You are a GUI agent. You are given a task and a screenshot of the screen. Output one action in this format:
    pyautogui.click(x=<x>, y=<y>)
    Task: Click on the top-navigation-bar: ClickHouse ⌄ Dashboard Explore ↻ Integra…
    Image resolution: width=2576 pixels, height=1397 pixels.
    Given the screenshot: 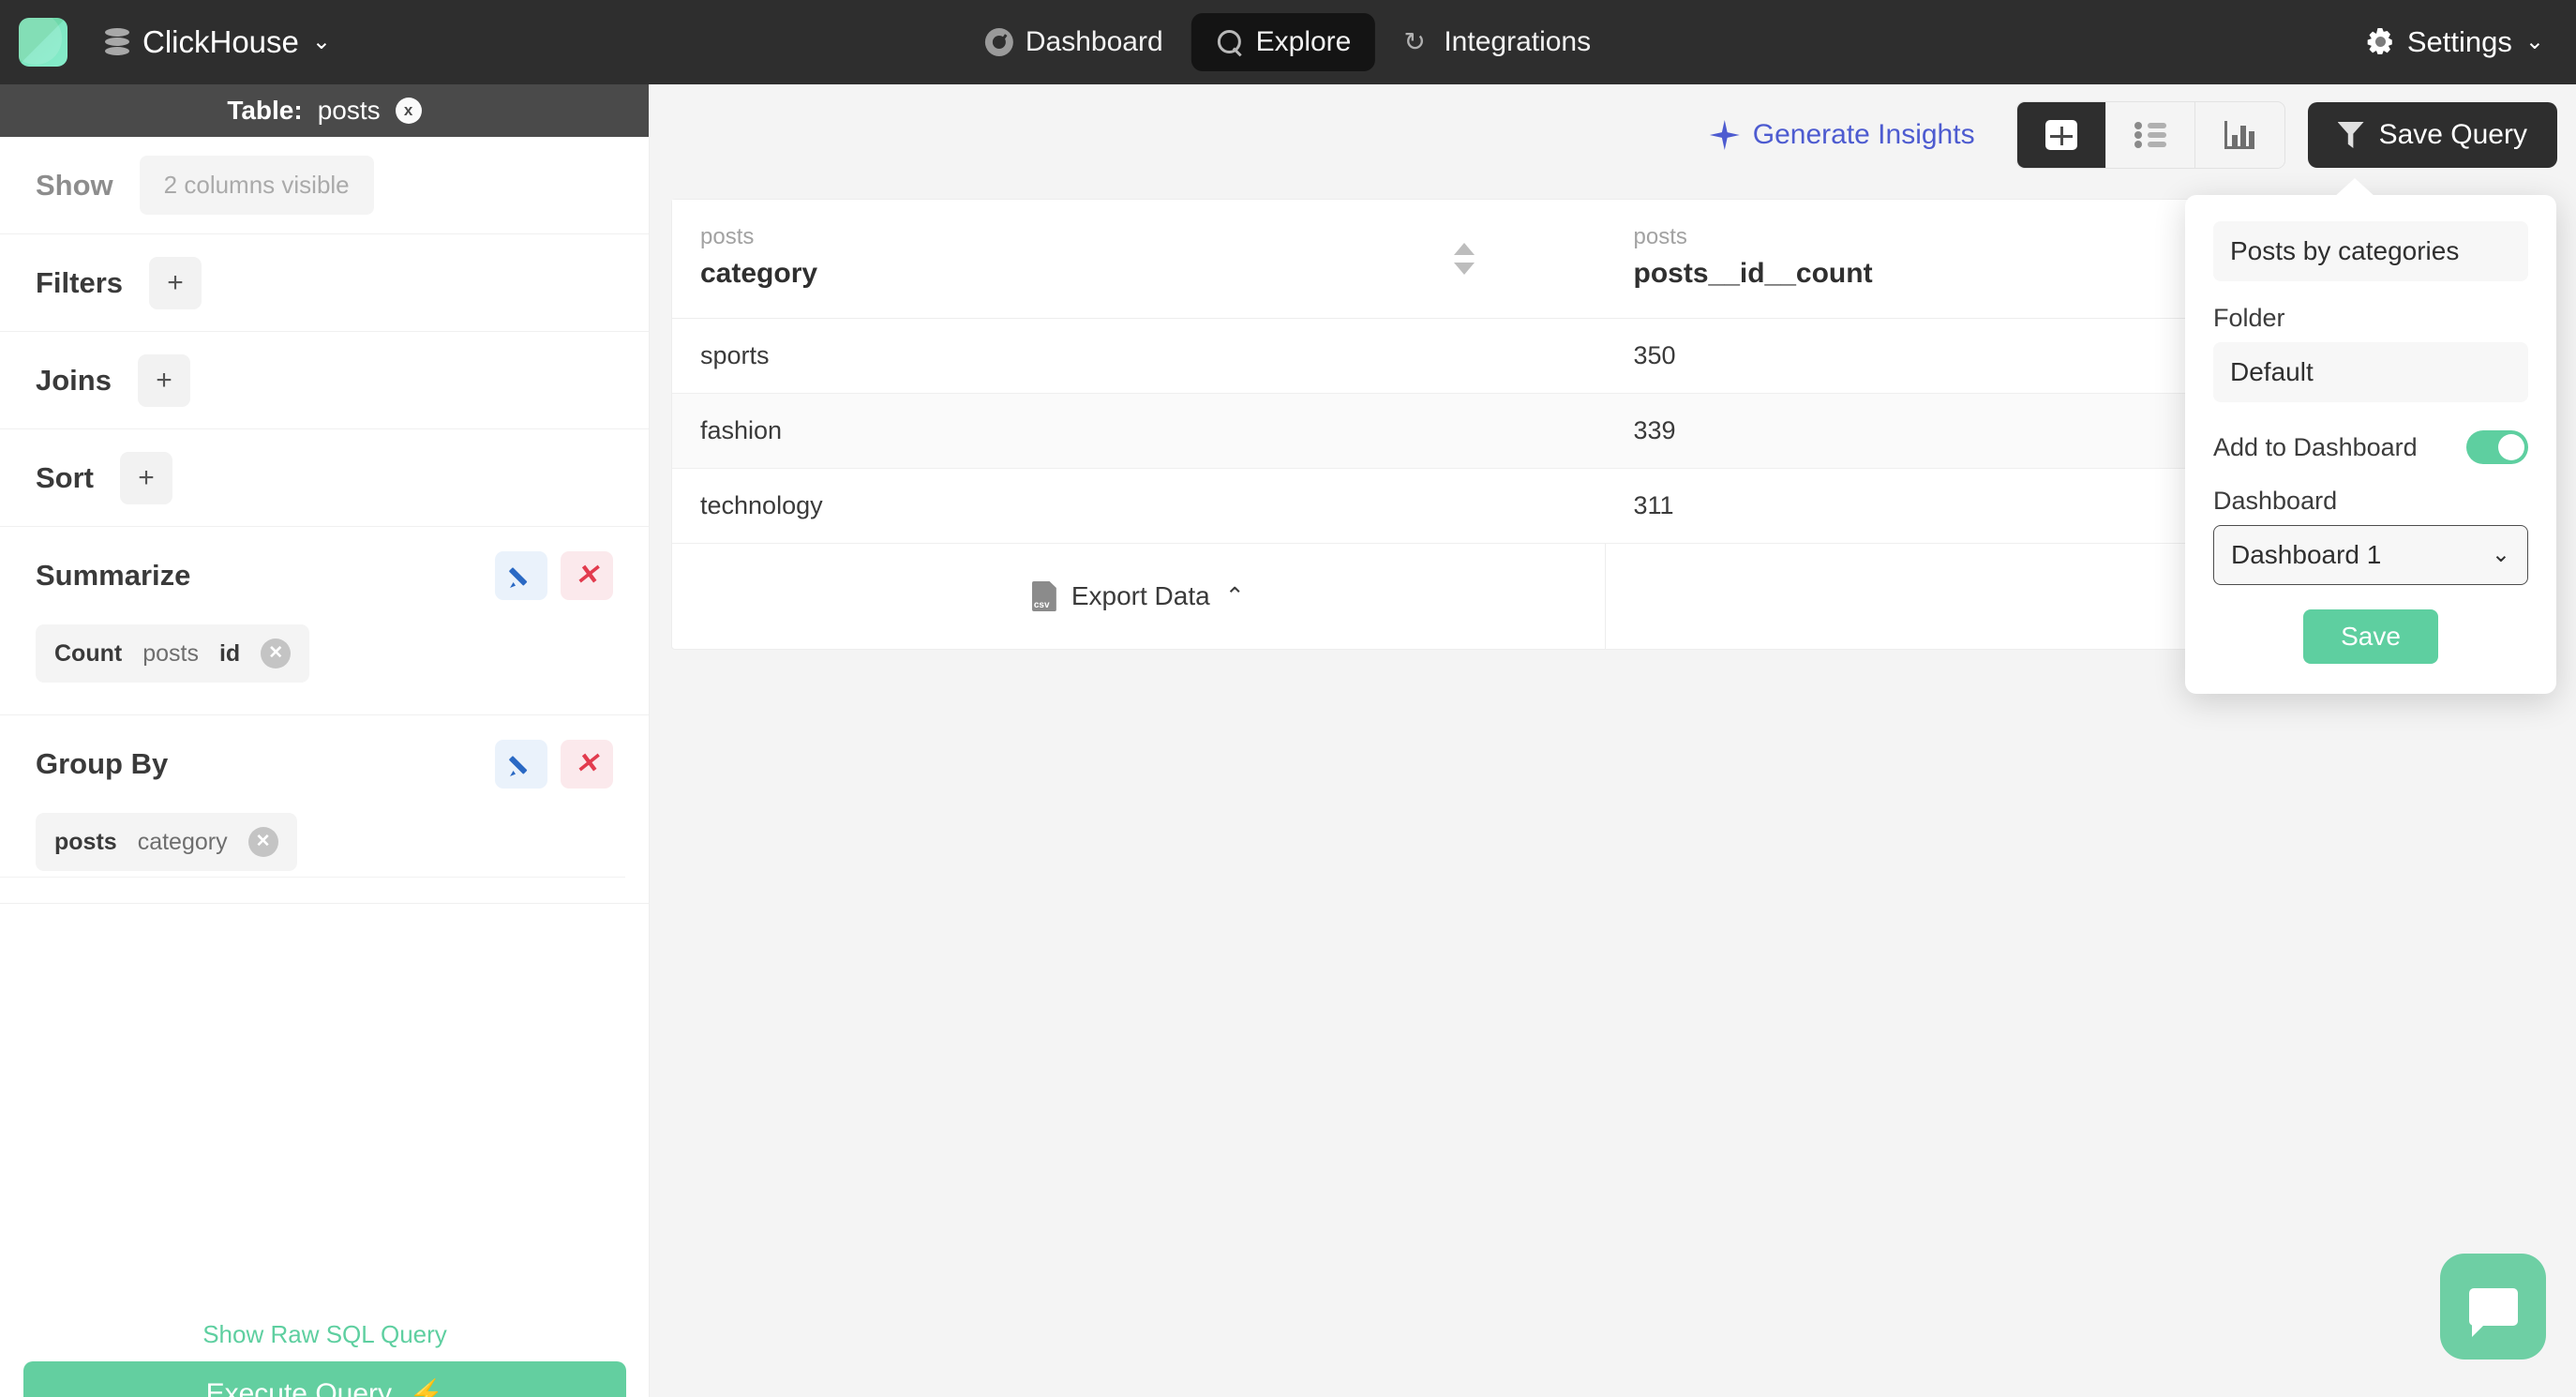 What is the action you would take?
    pyautogui.click(x=1288, y=42)
    